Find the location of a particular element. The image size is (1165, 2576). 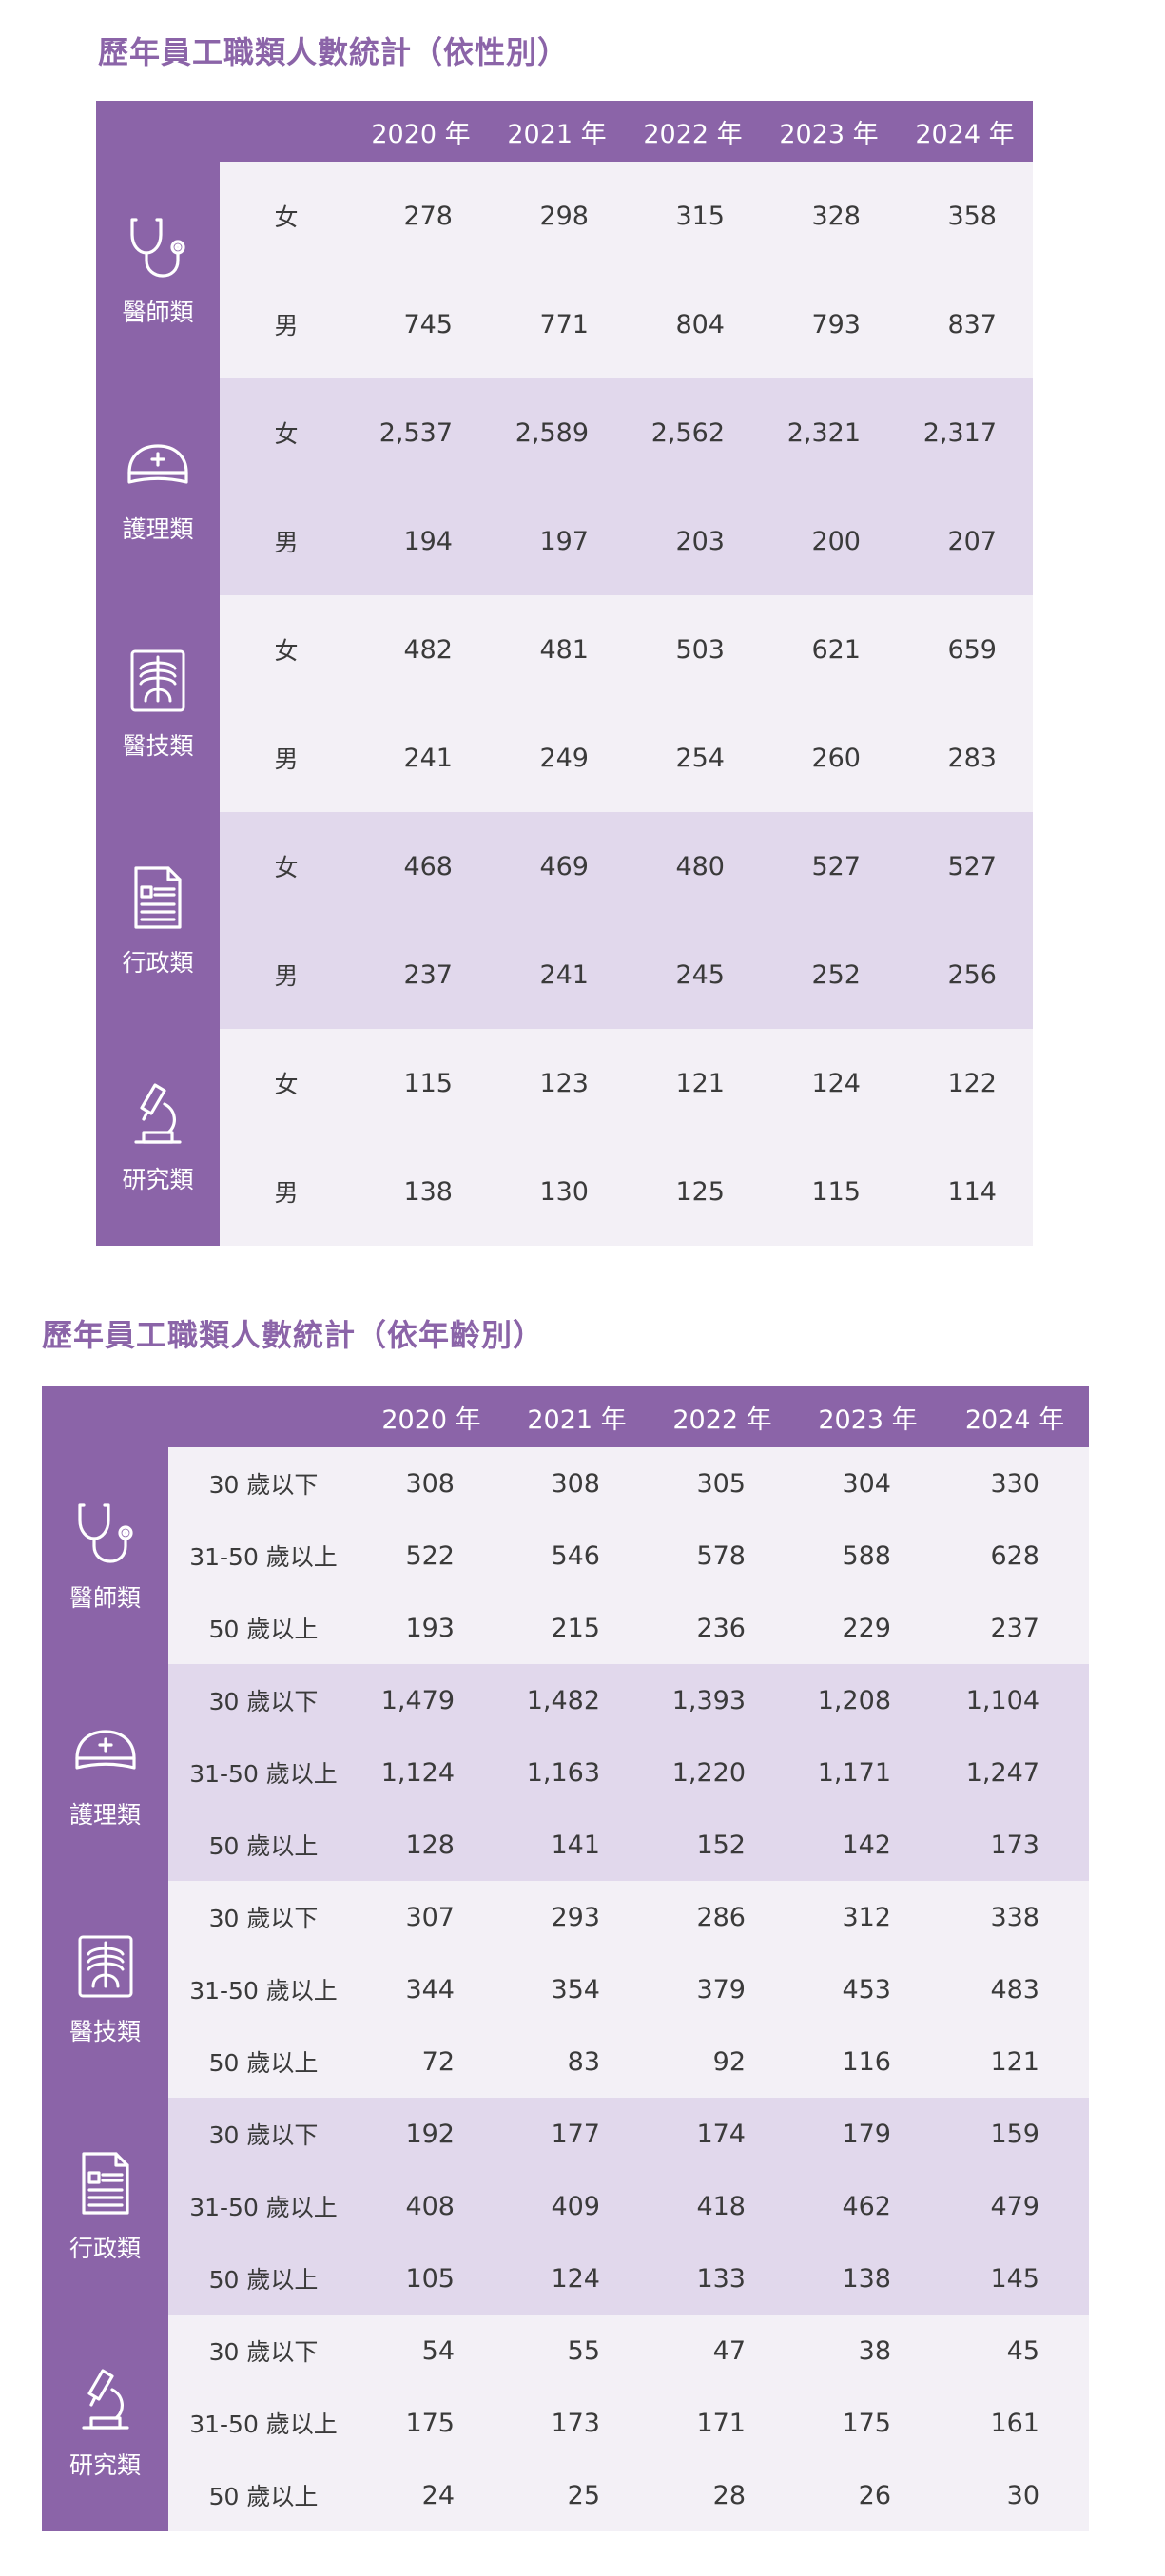

year-header: 2023 年 is located at coordinates (868, 1416).